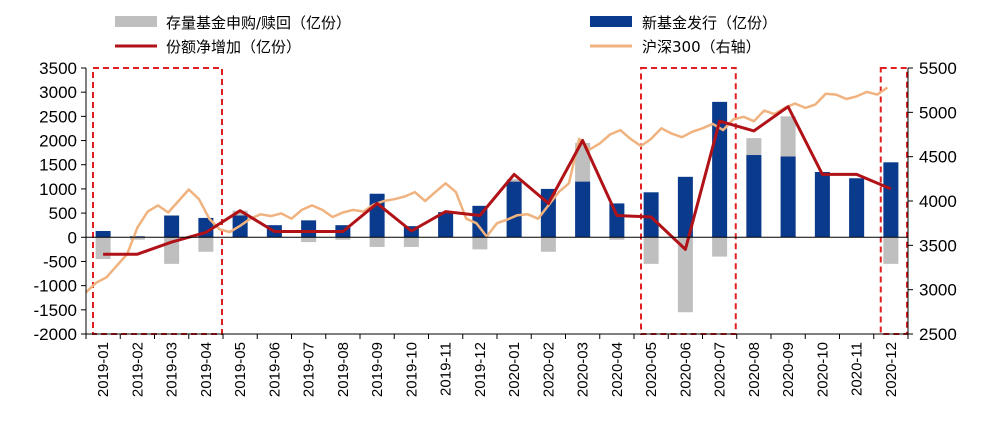 This screenshot has width=991, height=428. I want to click on y-right-tick-label: 2500, so click(938, 334).